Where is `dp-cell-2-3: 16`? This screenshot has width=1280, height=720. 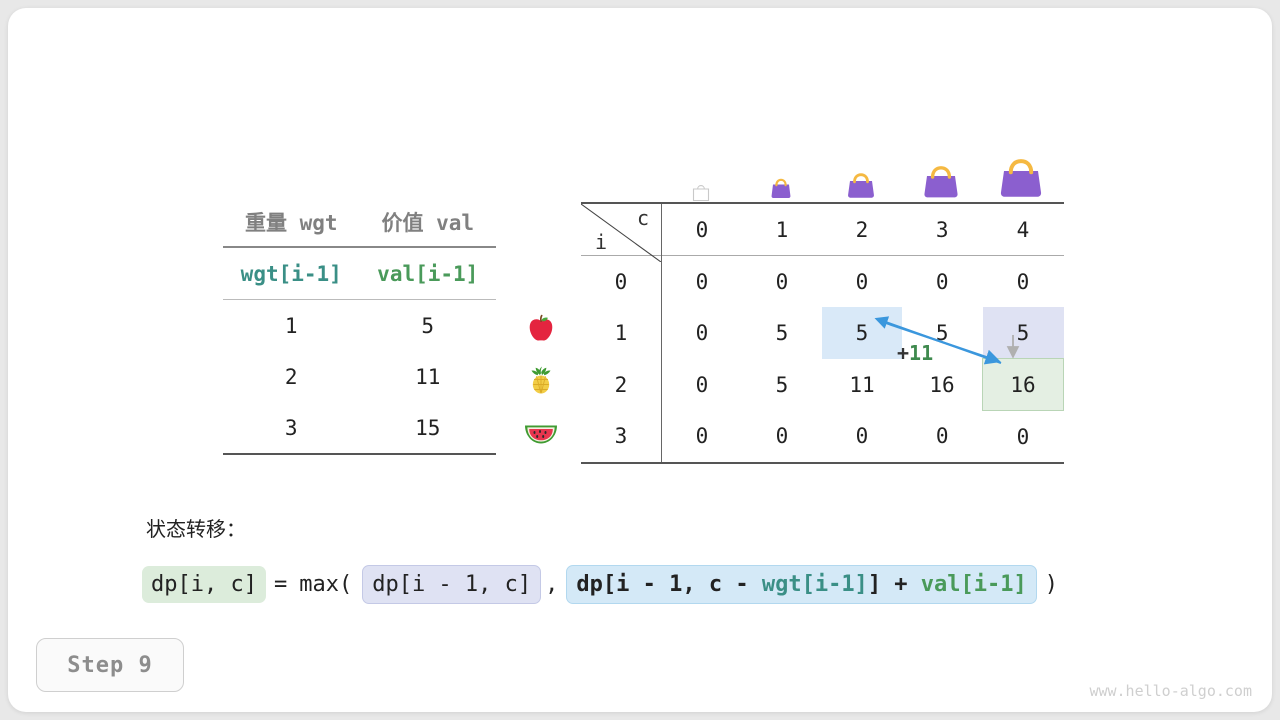
dp-cell-2-3: 16 is located at coordinates (942, 384).